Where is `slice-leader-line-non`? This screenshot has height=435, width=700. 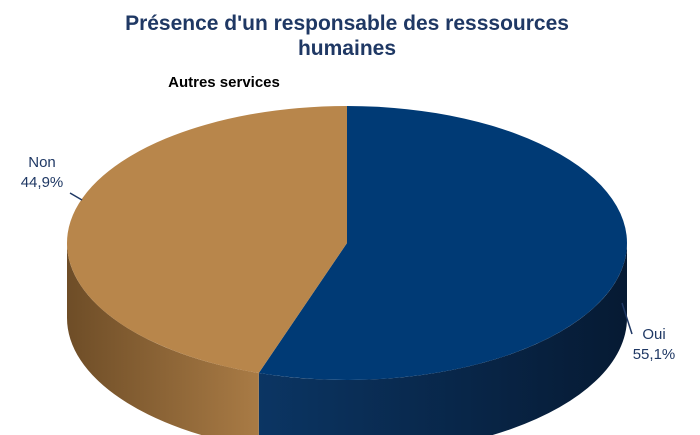 slice-leader-line-non is located at coordinates (76, 196).